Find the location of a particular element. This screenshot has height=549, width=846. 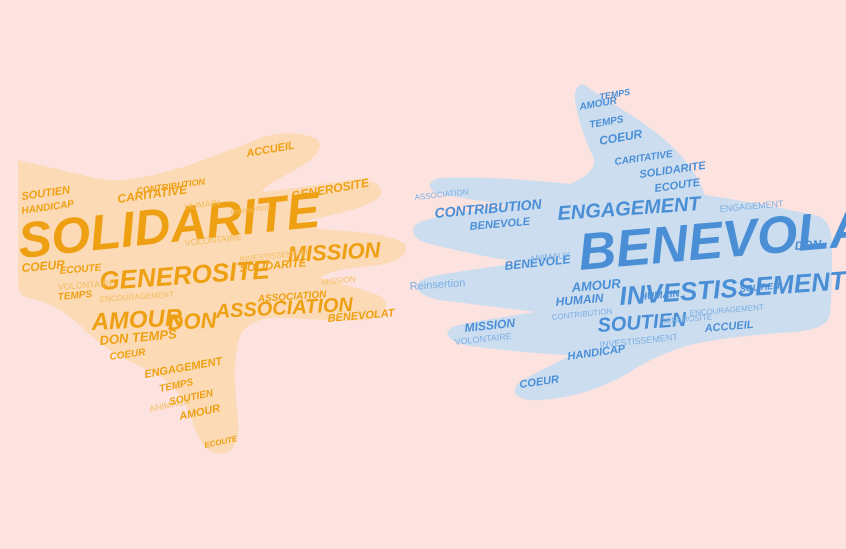

right-word-animaux: ANIMAUX is located at coordinates (550, 257).